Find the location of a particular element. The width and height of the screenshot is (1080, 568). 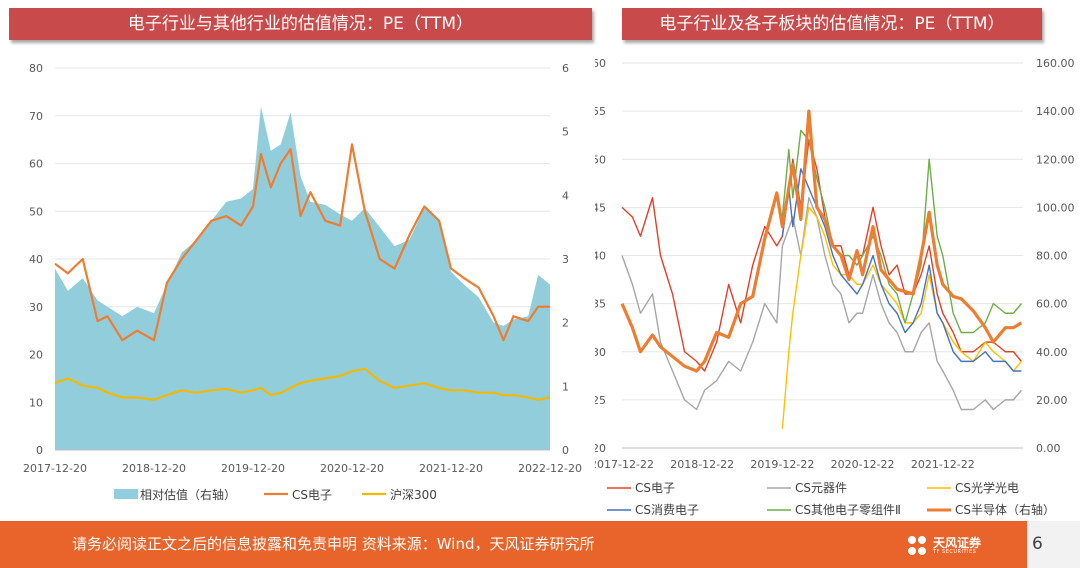

legend-label: 沪深300 is located at coordinates (413, 495).